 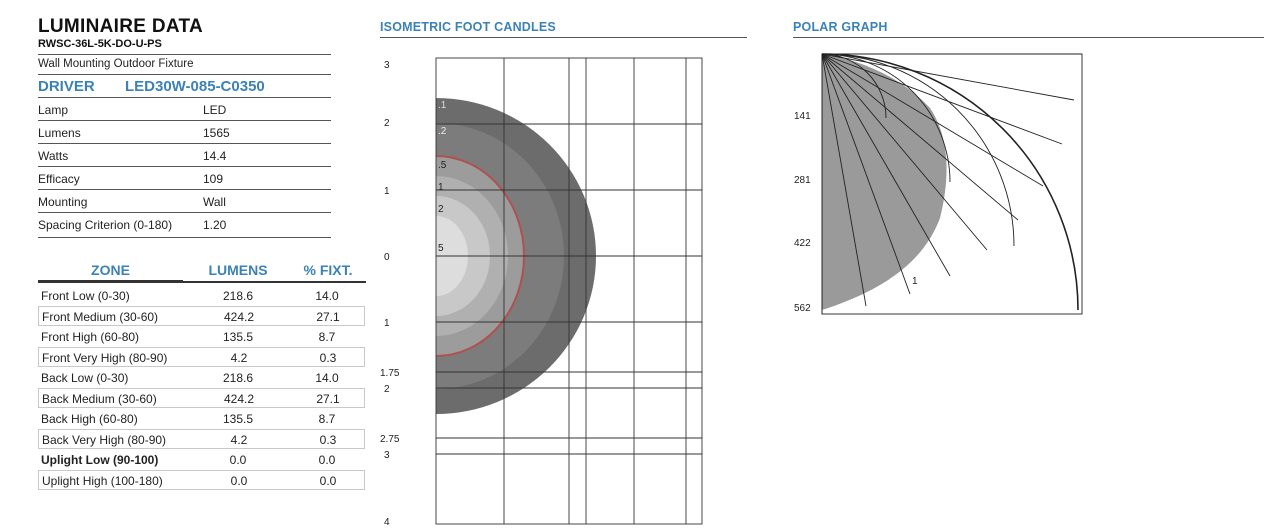 I want to click on y-tick: 1.75, so click(x=390, y=373).